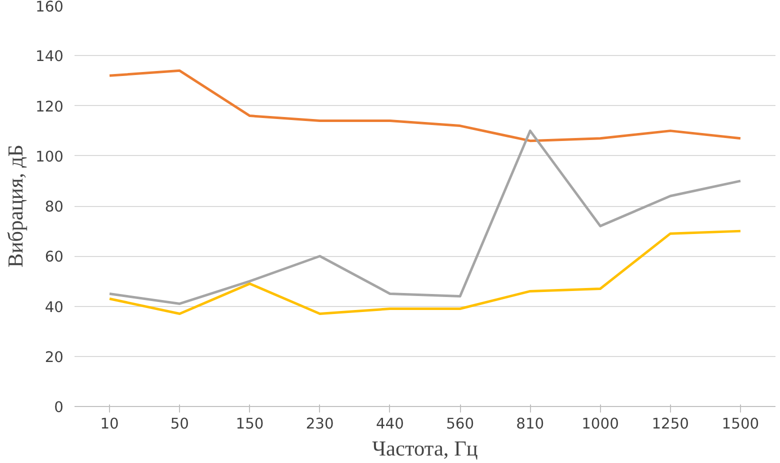 This screenshot has width=780, height=463. Describe the element at coordinates (460, 424) in the screenshot. I see `x-tick-label: 560` at that location.